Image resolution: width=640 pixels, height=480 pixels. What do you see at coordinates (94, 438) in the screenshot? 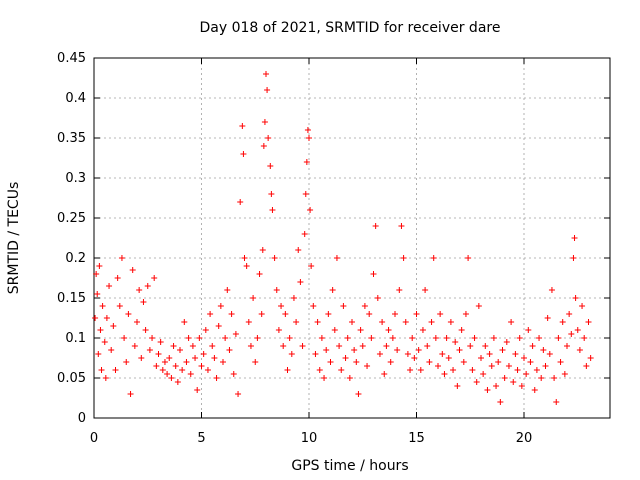
I see `x-tick-label: 0` at bounding box center [94, 438].